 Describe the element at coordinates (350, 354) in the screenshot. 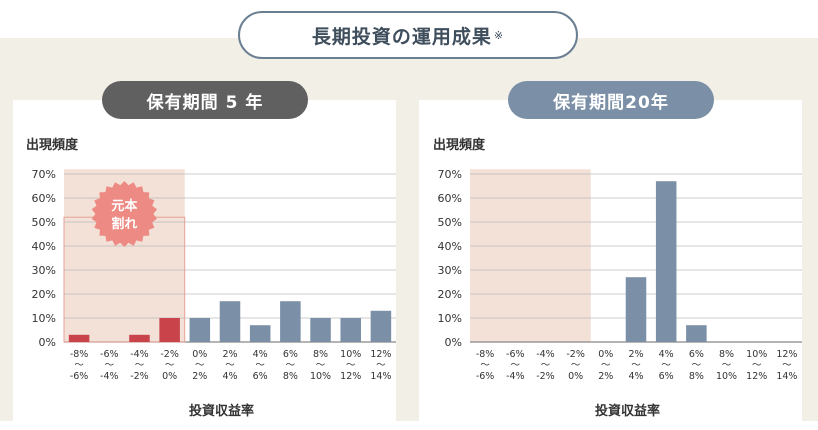

I see `x-tick-label-0-9-0: 10%` at that location.